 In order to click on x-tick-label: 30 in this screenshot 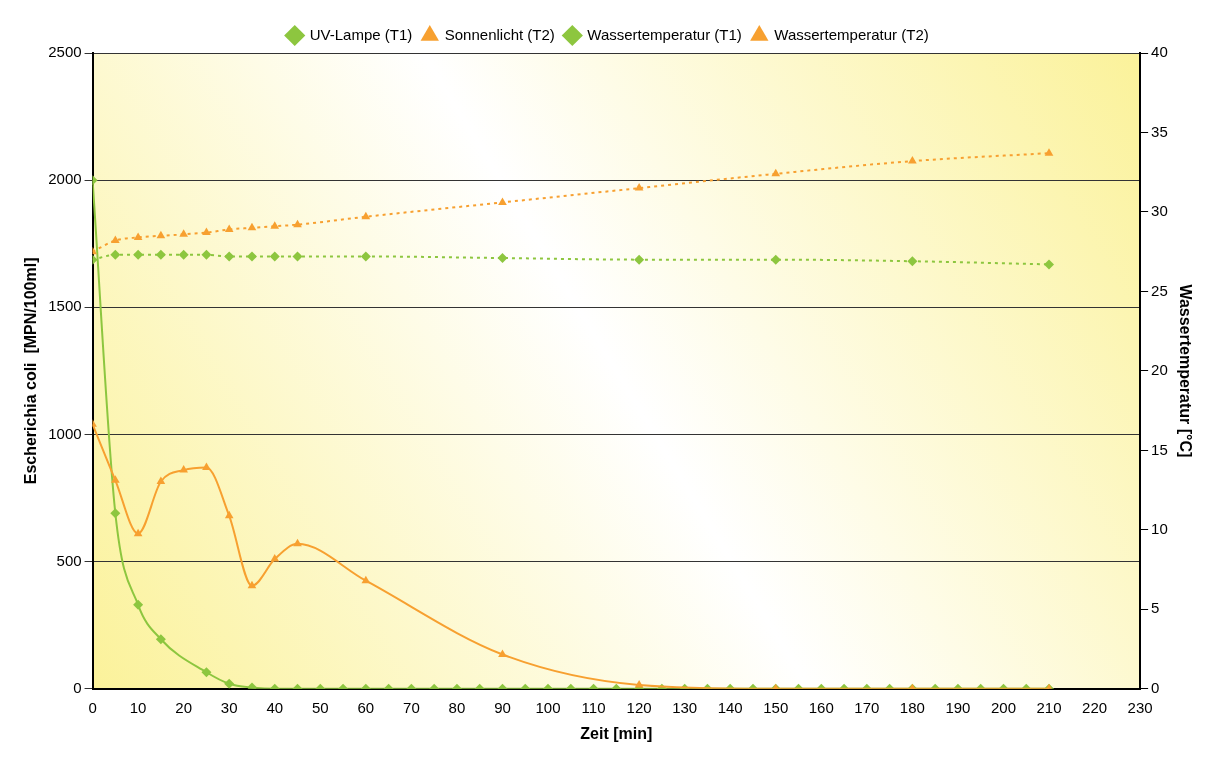, I will do `click(229, 707)`.